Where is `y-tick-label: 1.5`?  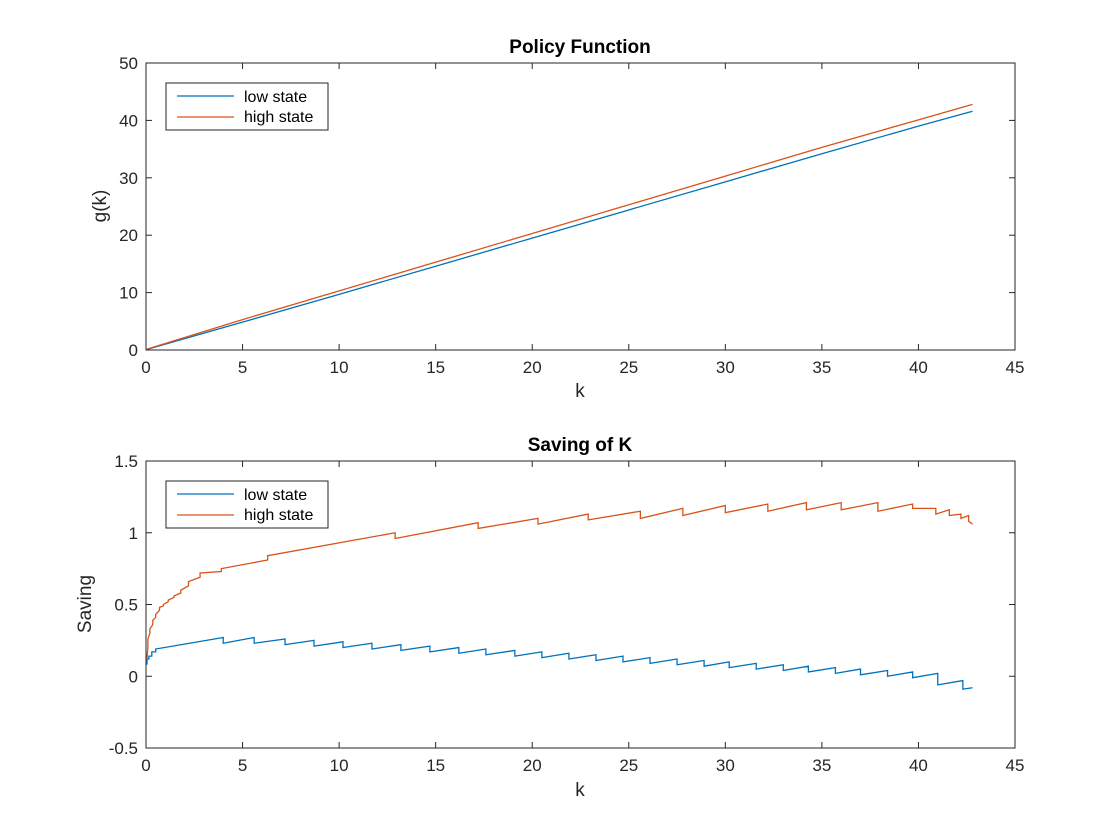
y-tick-label: 1.5 is located at coordinates (126, 461).